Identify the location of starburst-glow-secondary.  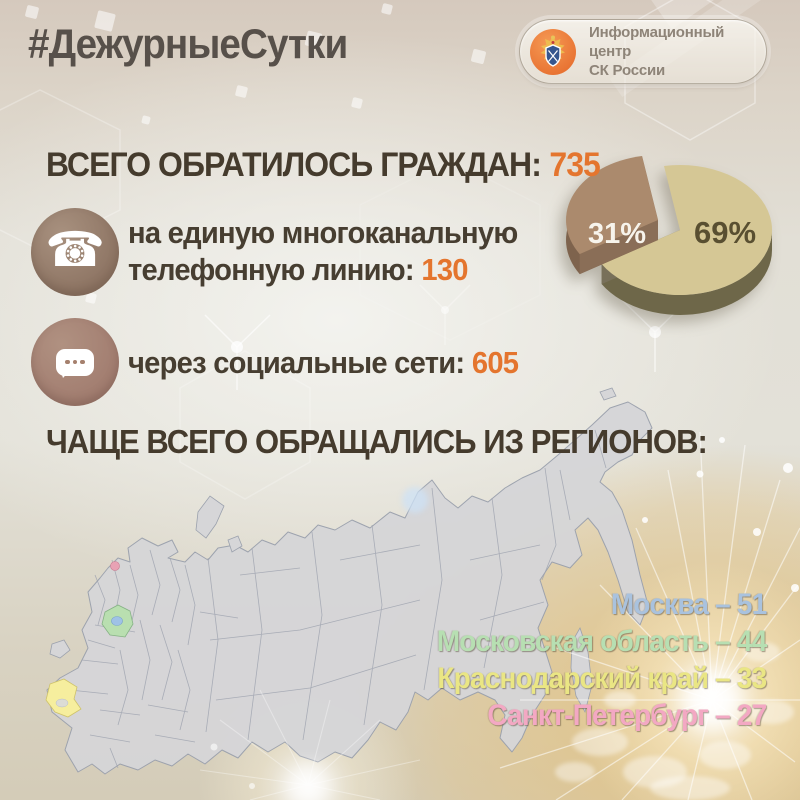
(308, 782).